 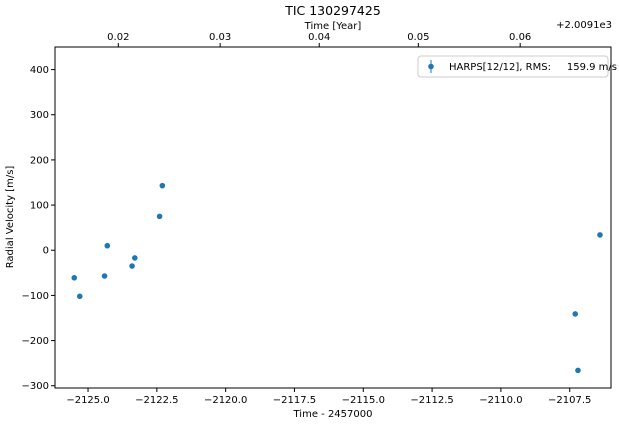 I want to click on y-tick-label: 400, so click(x=39, y=70).